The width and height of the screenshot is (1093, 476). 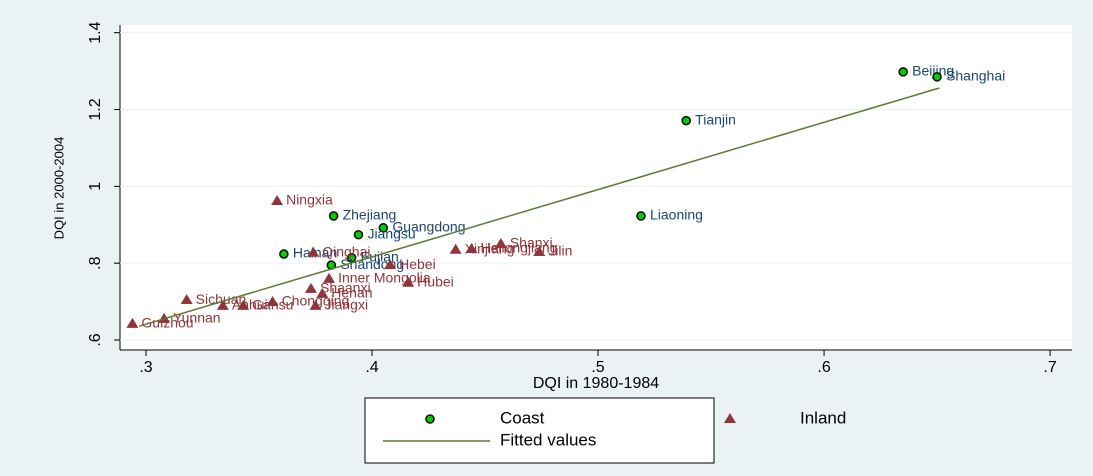 I want to click on legend-label: Inland, so click(x=823, y=417).